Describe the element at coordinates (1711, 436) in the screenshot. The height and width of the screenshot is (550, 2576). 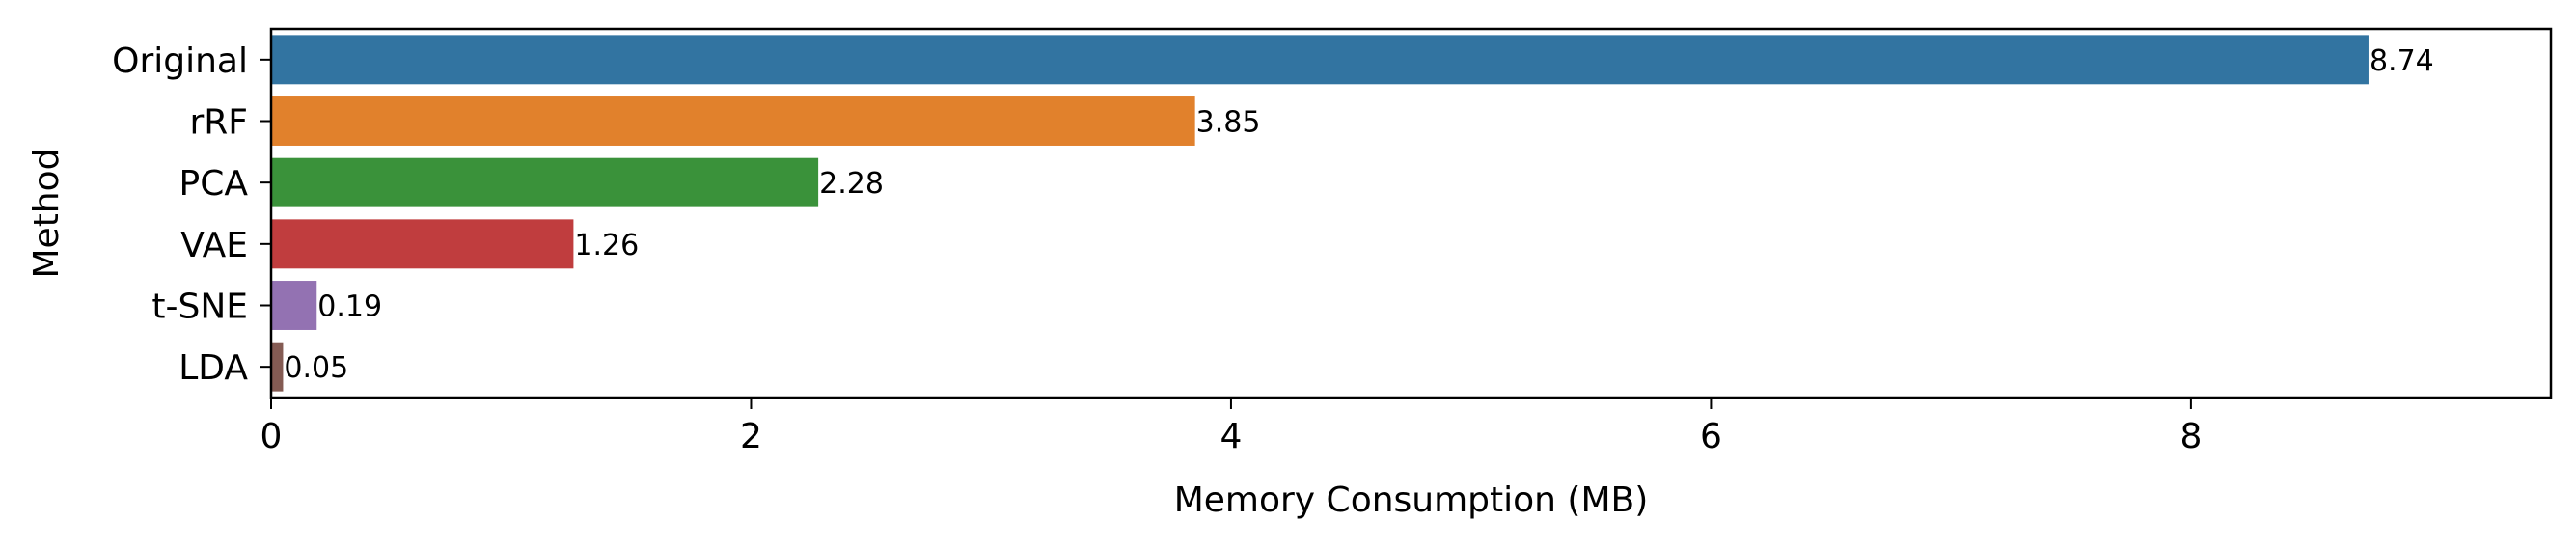
I see `x-tick-label: 6` at that location.